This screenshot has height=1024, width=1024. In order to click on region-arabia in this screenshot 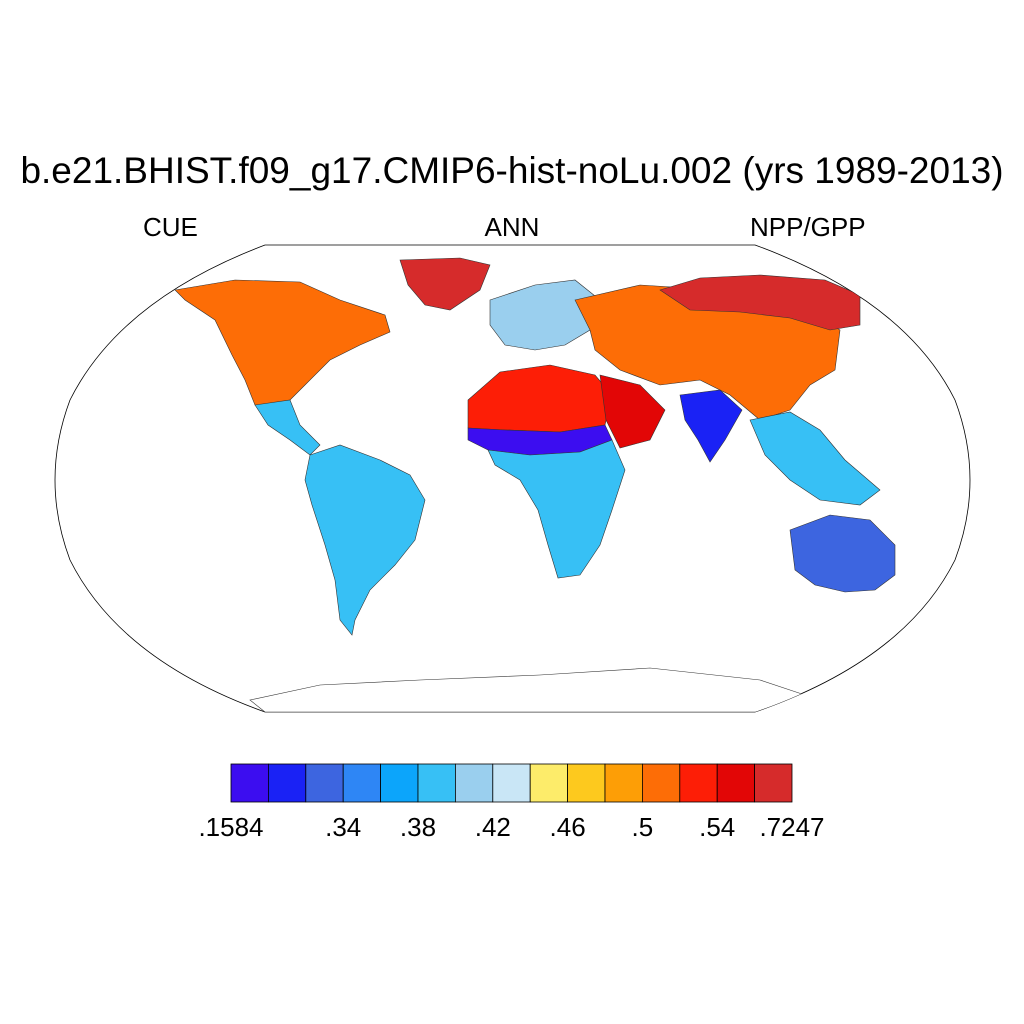, I will do `click(632, 411)`.